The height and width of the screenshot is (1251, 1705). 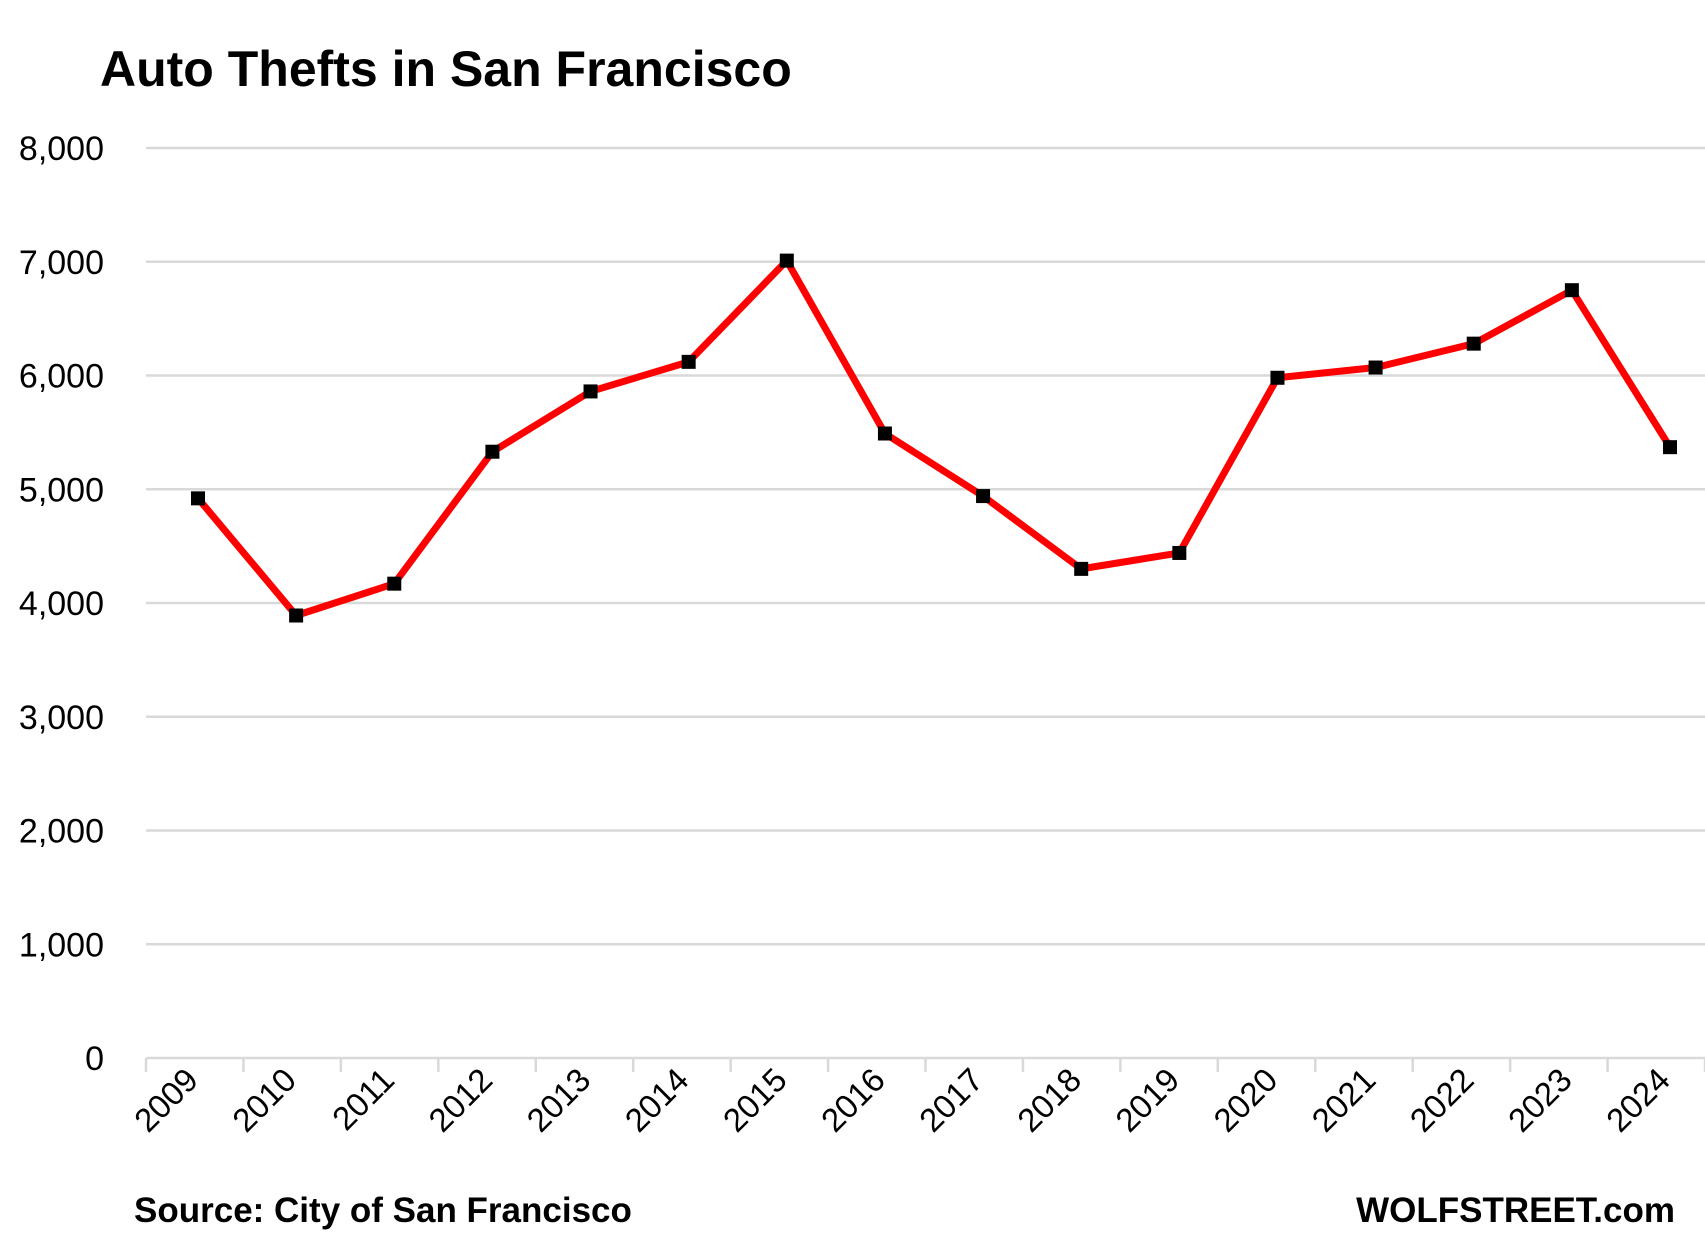 What do you see at coordinates (61, 945) in the screenshot?
I see `y-tick-label: 1,000` at bounding box center [61, 945].